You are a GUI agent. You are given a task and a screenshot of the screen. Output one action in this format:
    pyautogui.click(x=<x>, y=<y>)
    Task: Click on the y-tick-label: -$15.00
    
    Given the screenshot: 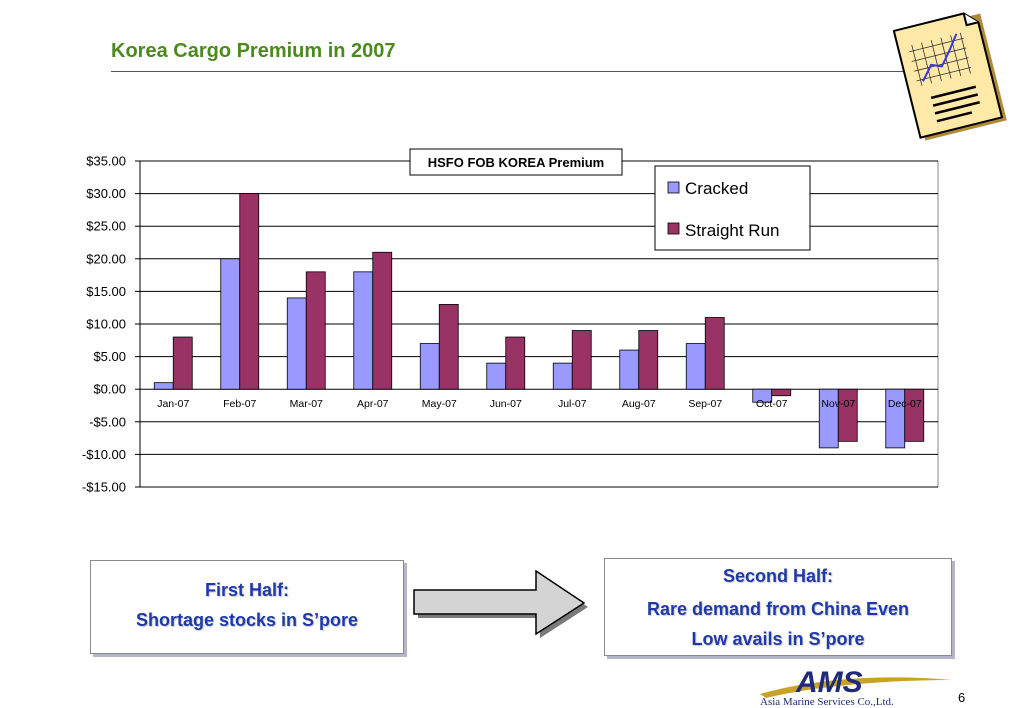 What is the action you would take?
    pyautogui.click(x=104, y=487)
    